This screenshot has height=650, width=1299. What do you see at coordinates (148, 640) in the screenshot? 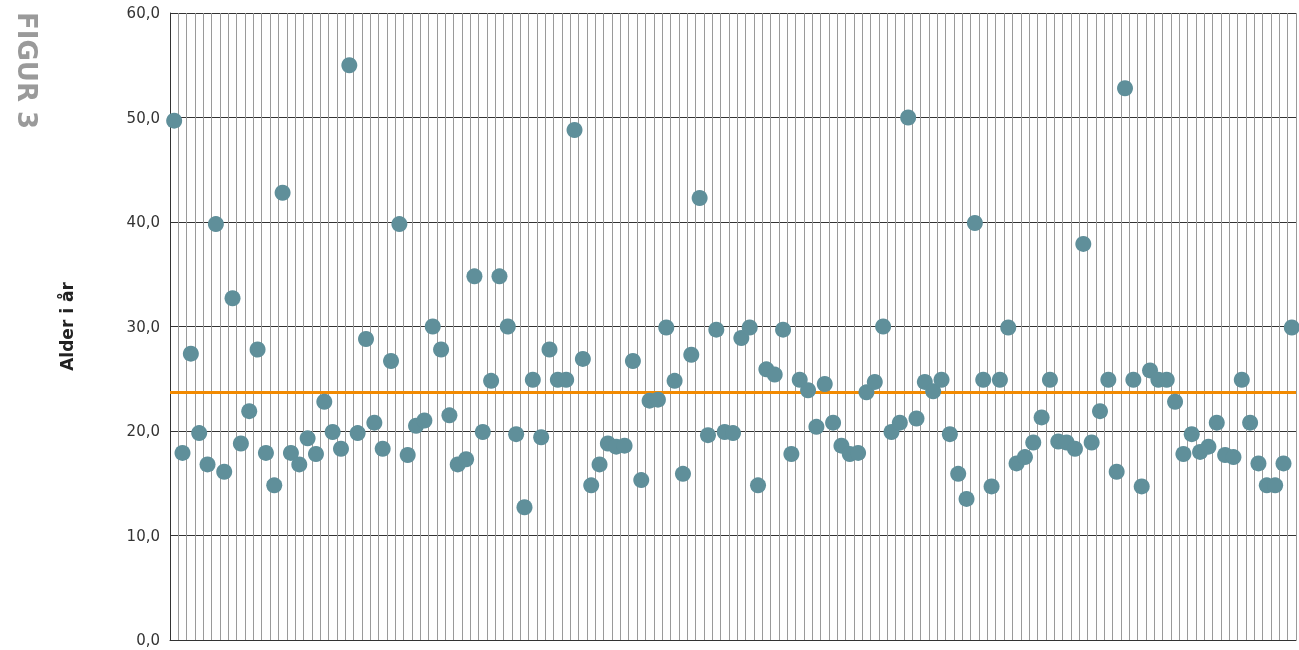
I see `y-tick-label: 0,0` at bounding box center [148, 640].